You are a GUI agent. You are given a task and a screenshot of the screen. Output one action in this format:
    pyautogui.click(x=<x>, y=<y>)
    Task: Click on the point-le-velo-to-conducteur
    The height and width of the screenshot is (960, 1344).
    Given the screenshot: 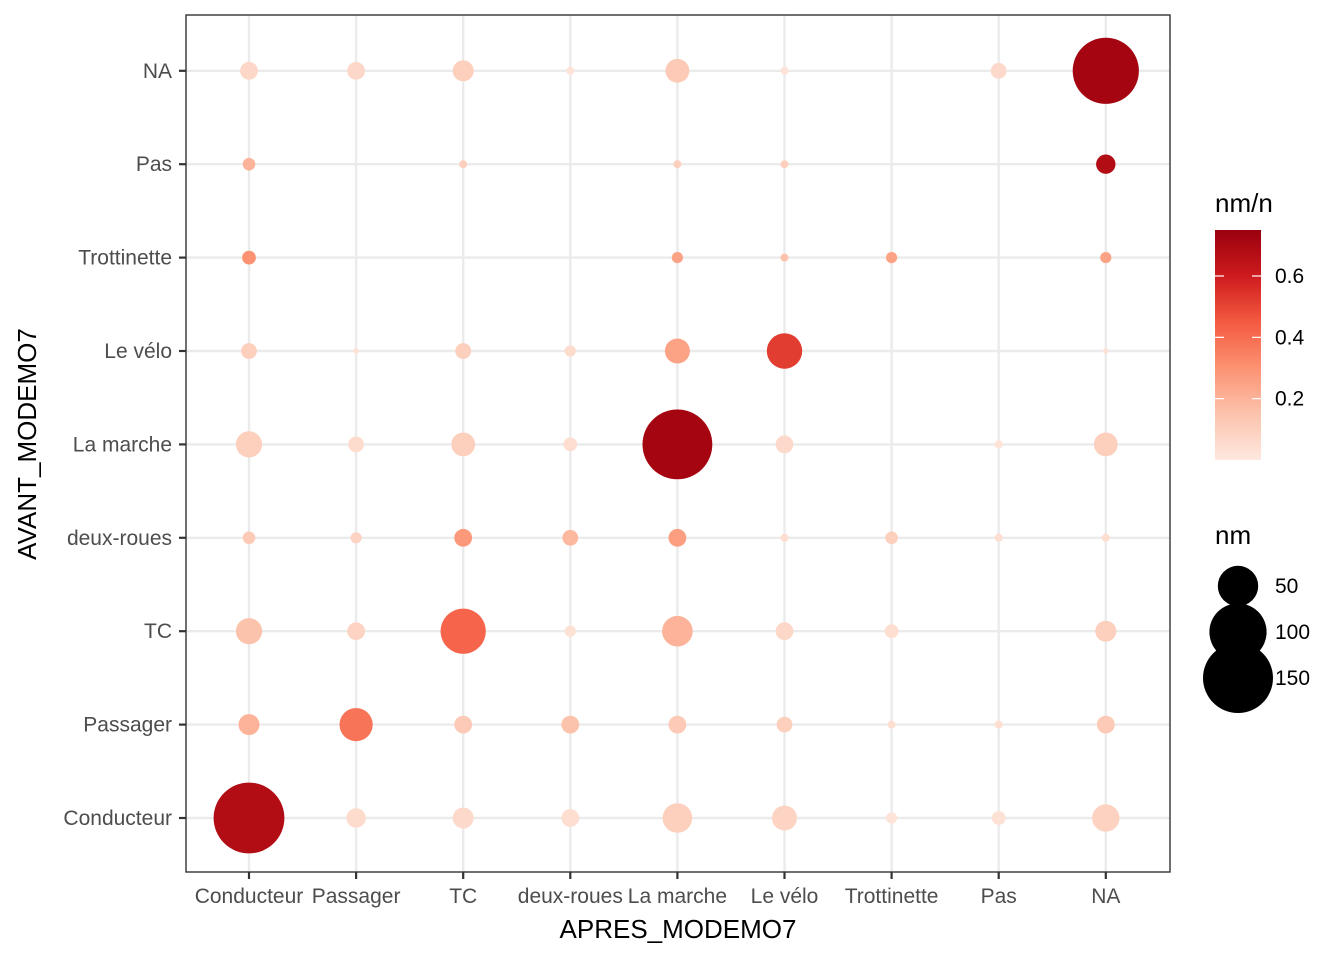 What is the action you would take?
    pyautogui.click(x=249, y=351)
    